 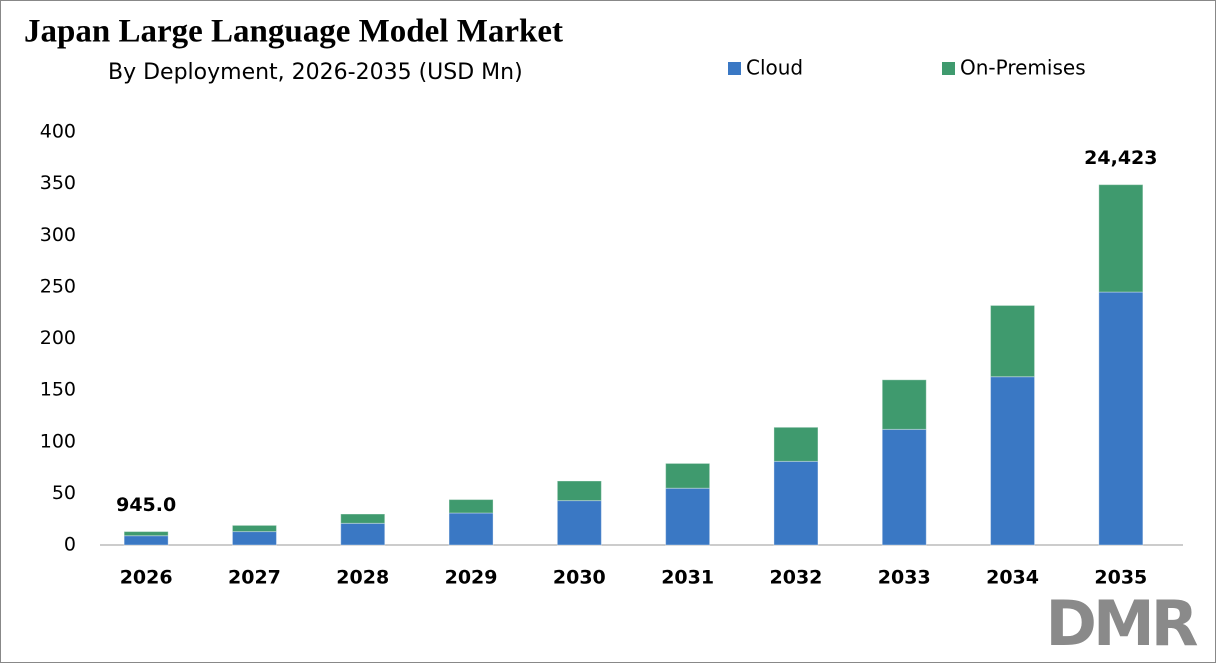 What do you see at coordinates (64, 493) in the screenshot?
I see `y-tick-label: 50` at bounding box center [64, 493].